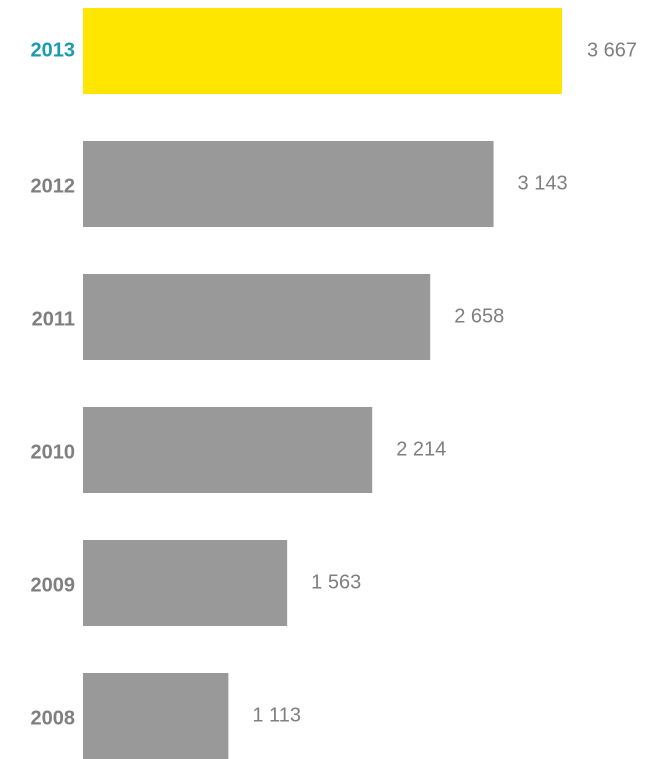 This screenshot has width=657, height=759. I want to click on value-label: 2 214, so click(421, 449).